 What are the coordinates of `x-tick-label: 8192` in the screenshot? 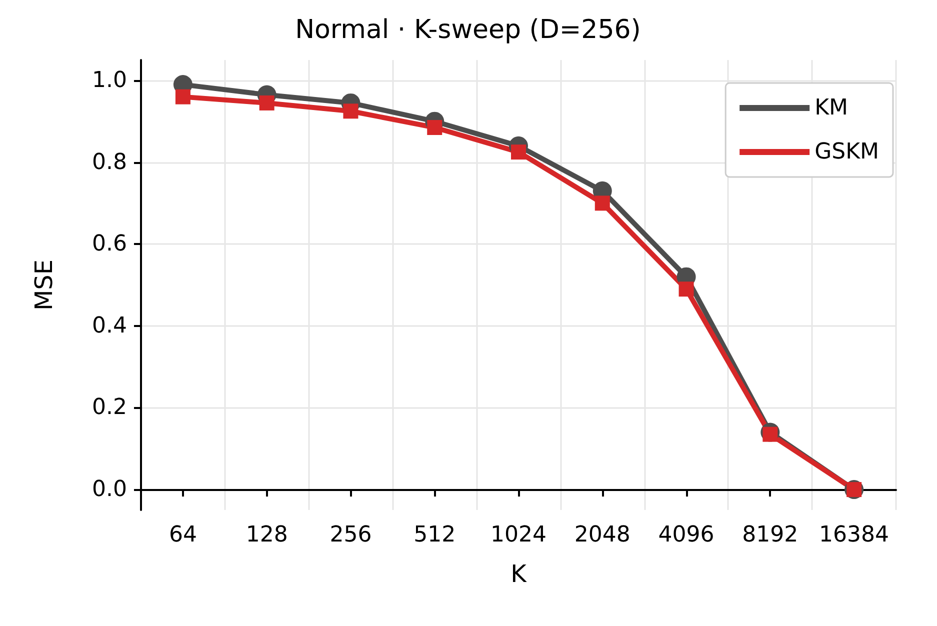 It's located at (770, 535).